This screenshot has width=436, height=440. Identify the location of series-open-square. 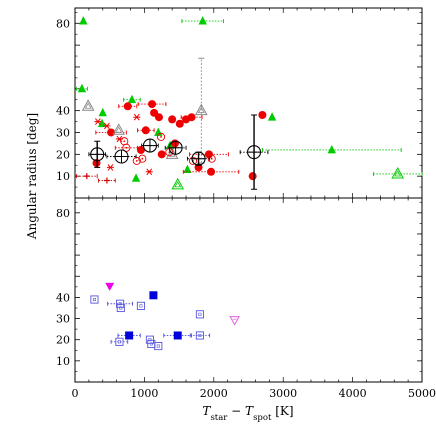
(150, 323).